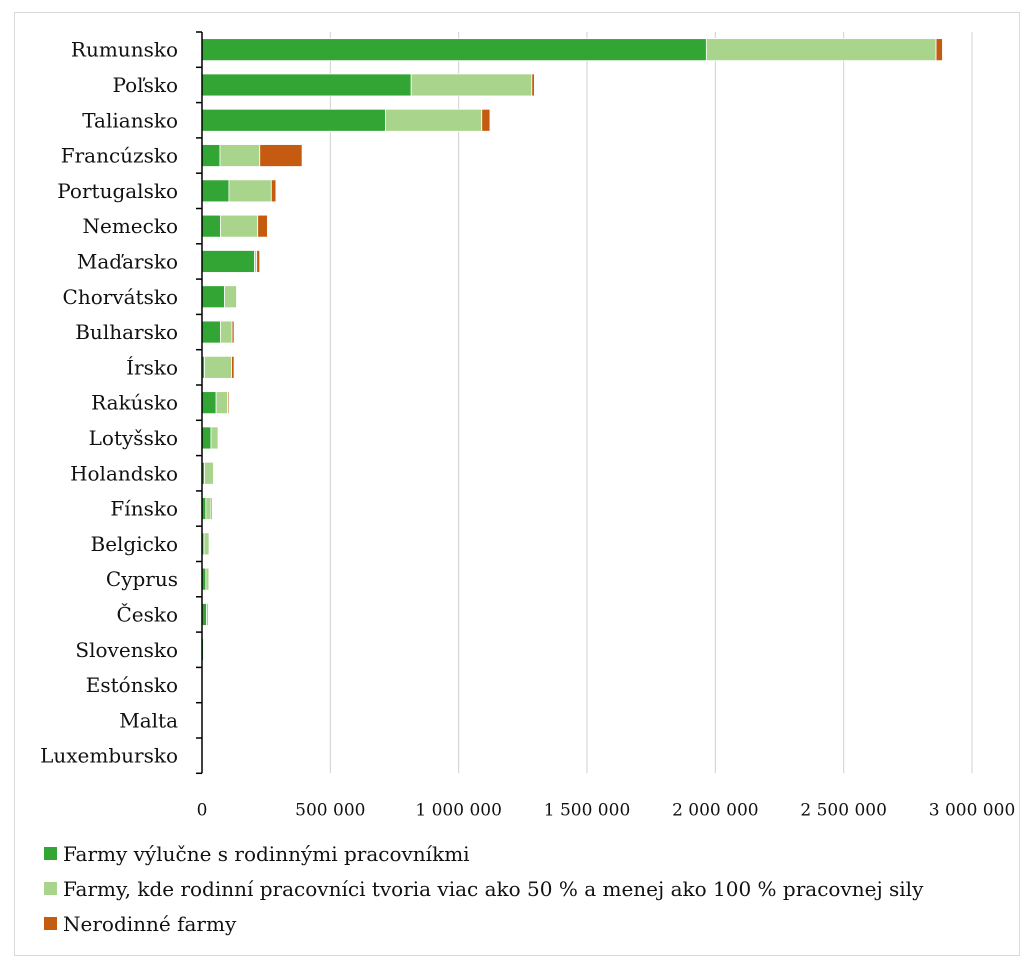 Image resolution: width=1022 pixels, height=958 pixels. Describe the element at coordinates (587, 810) in the screenshot. I see `x-tick-label: 1 500 000` at that location.